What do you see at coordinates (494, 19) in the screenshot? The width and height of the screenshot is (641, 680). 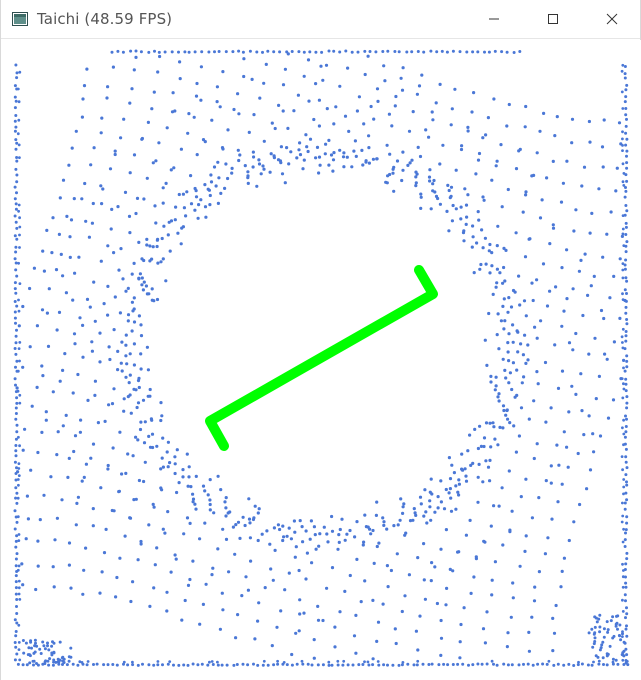 I see `minimize-button` at bounding box center [494, 19].